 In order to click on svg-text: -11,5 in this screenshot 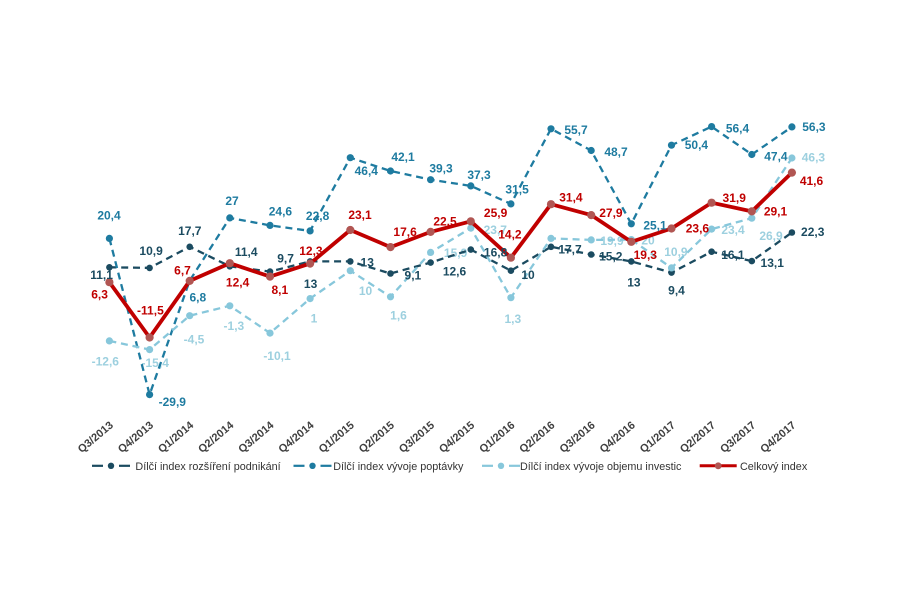, I will do `click(150, 311)`.